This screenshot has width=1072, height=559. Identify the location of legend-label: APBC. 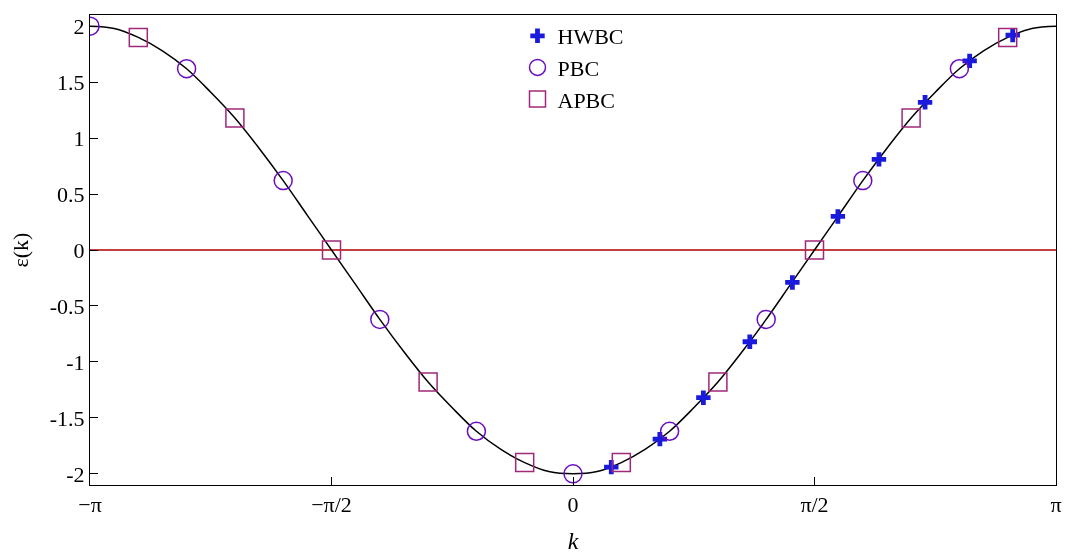
(586, 100).